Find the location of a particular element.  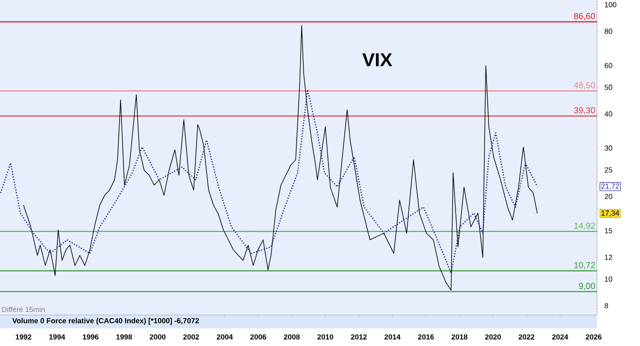

ref-line-label: 48,50 is located at coordinates (585, 86).